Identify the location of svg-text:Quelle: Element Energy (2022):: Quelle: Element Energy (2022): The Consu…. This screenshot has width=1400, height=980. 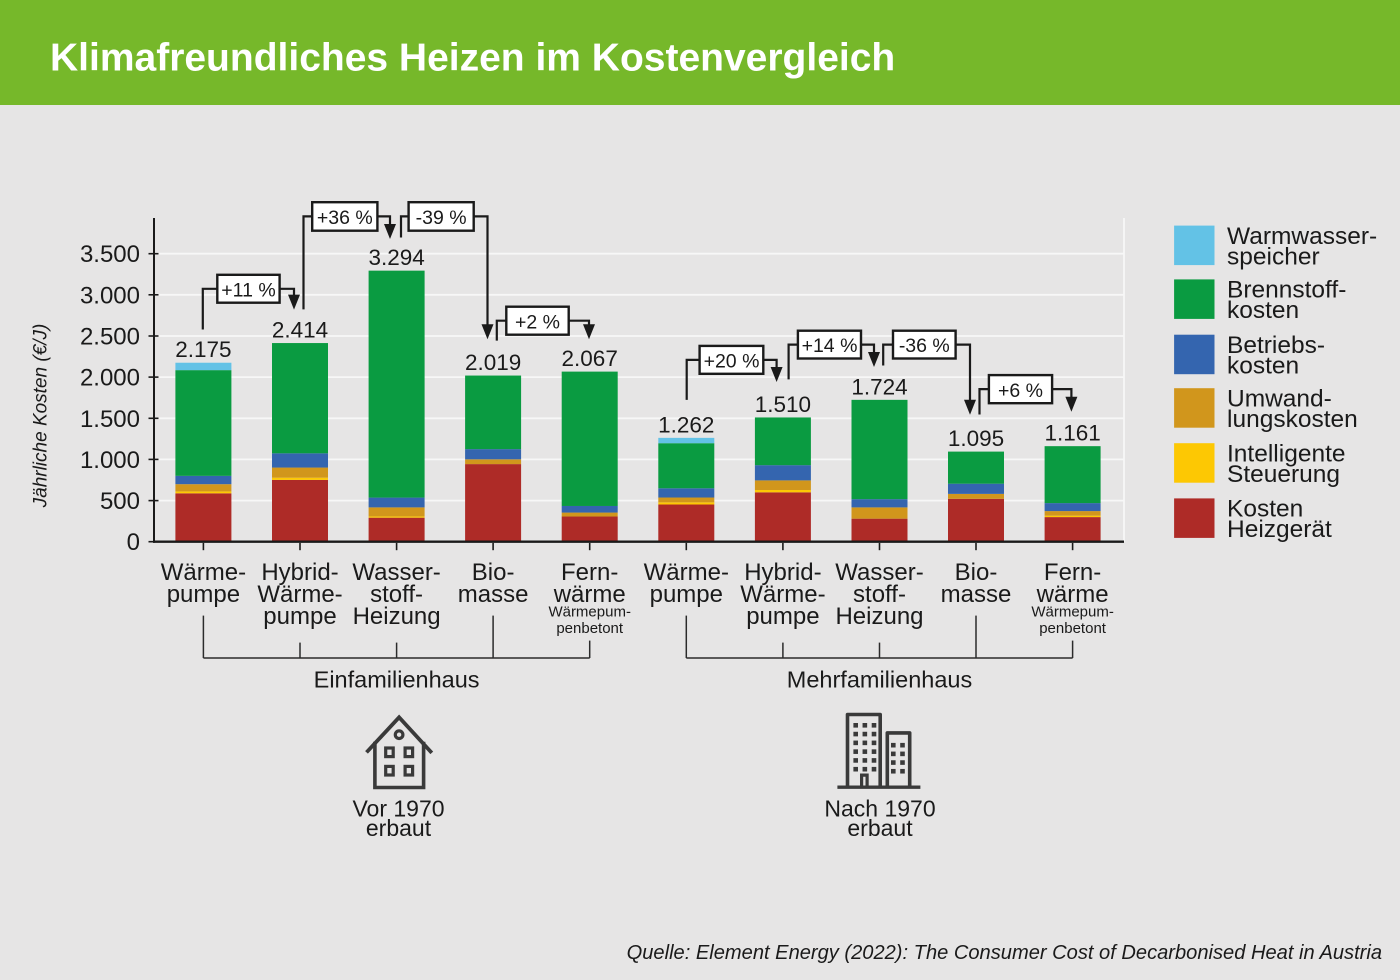
(1004, 953).